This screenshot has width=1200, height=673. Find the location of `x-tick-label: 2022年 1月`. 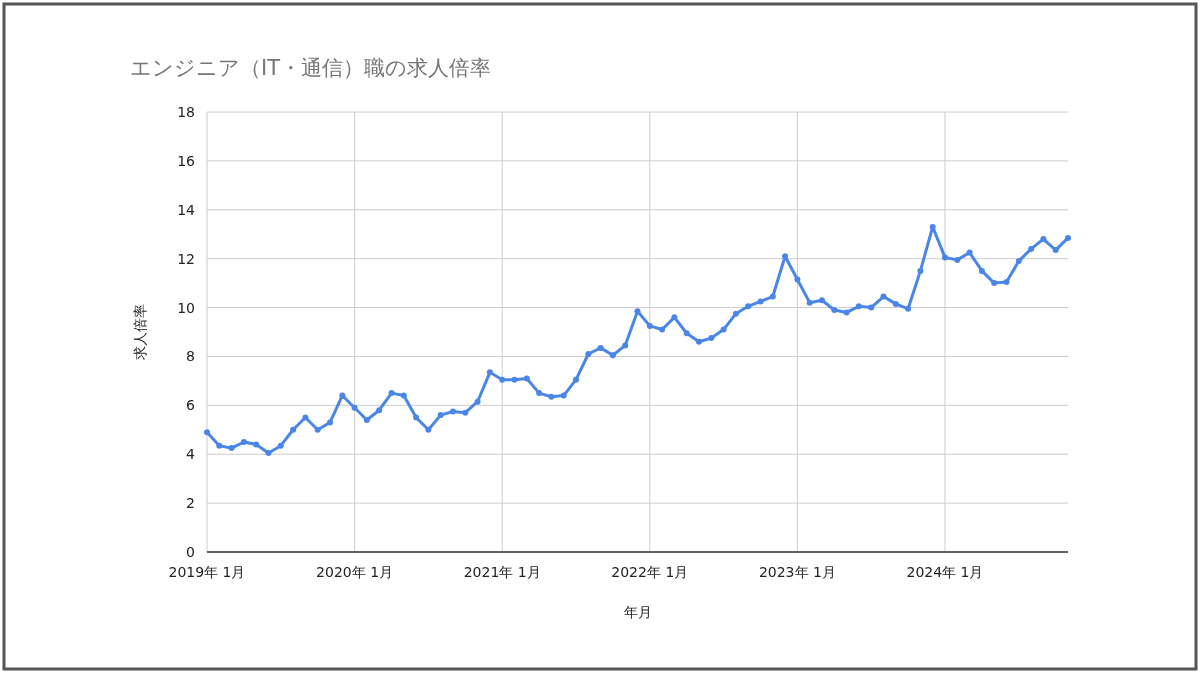

x-tick-label: 2022年 1月 is located at coordinates (650, 572).